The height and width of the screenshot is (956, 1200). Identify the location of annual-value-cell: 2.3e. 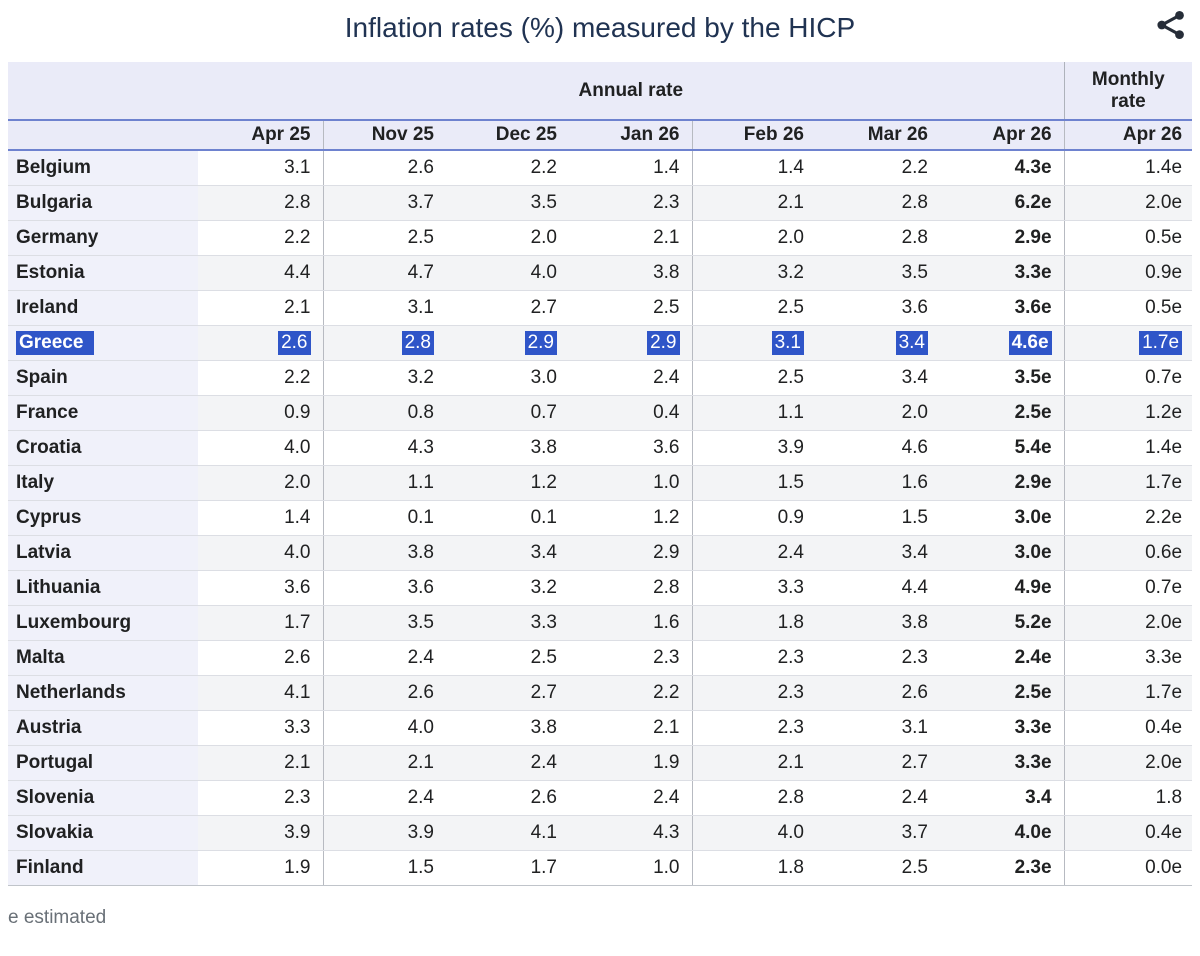
(1002, 868).